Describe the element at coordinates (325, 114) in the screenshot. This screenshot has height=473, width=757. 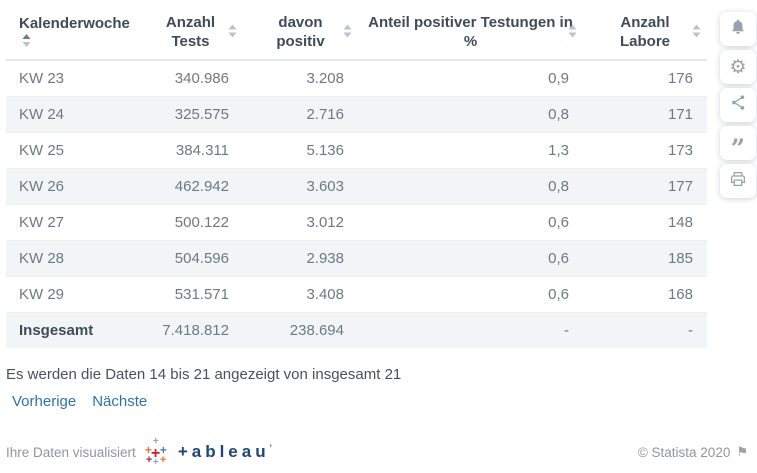
I see `positive-cell: 2.716` at that location.